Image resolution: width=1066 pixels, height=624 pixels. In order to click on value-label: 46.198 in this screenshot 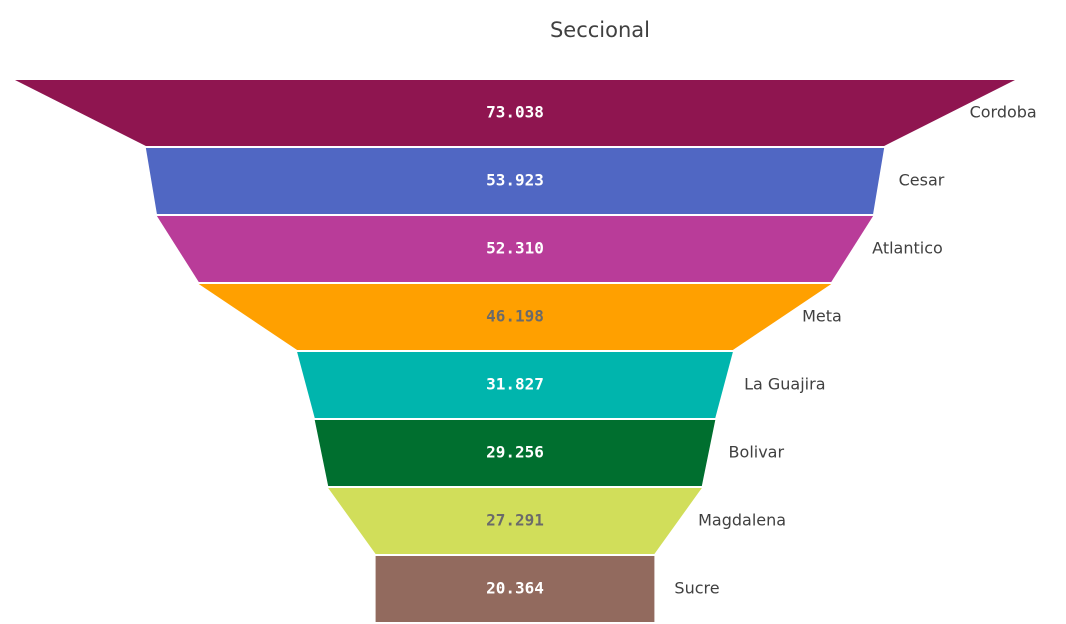, I will do `click(515, 316)`.